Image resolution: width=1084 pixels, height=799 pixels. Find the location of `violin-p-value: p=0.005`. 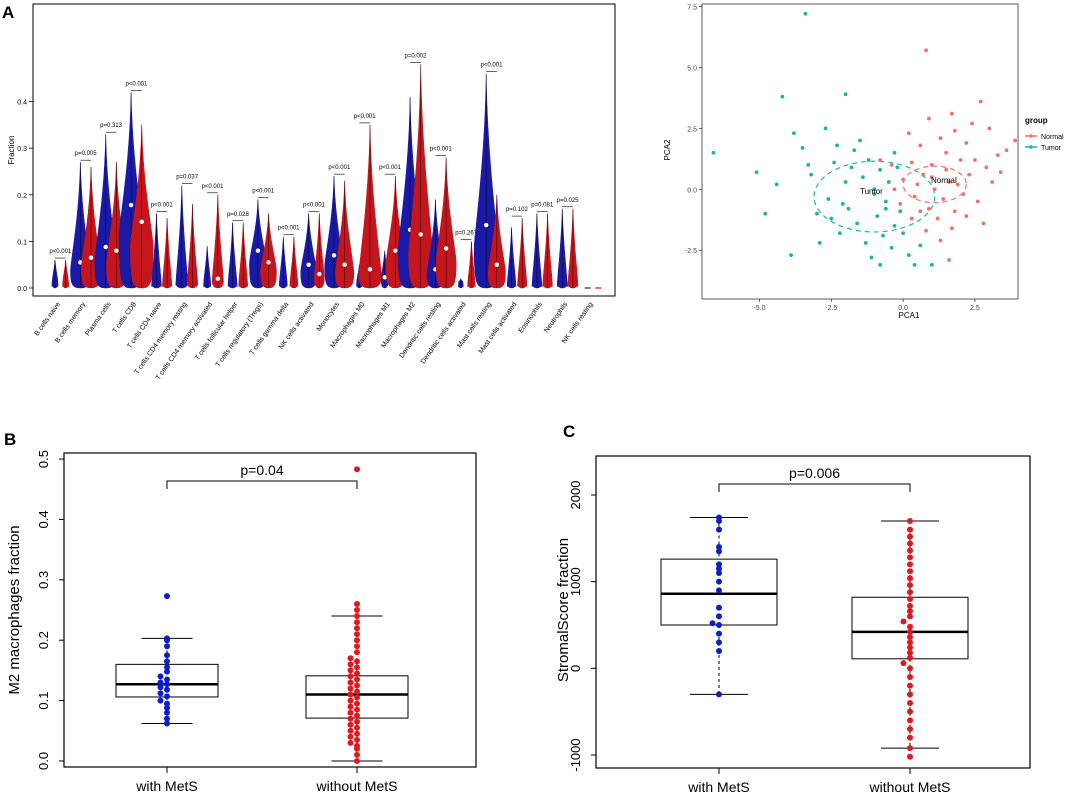

violin-p-value: p=0.005 is located at coordinates (86, 154).